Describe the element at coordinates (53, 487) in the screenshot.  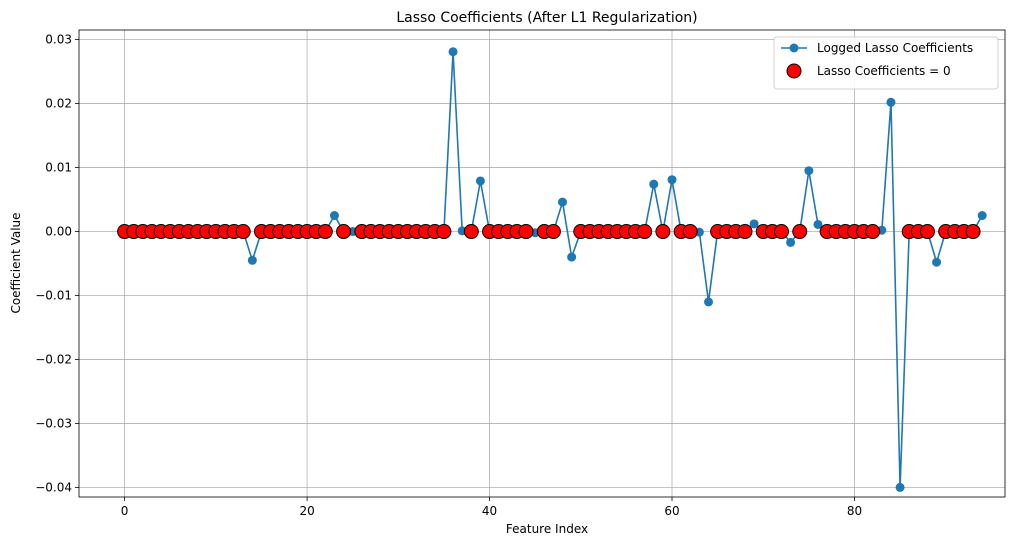
I see `y-tick-label: −0.04` at that location.